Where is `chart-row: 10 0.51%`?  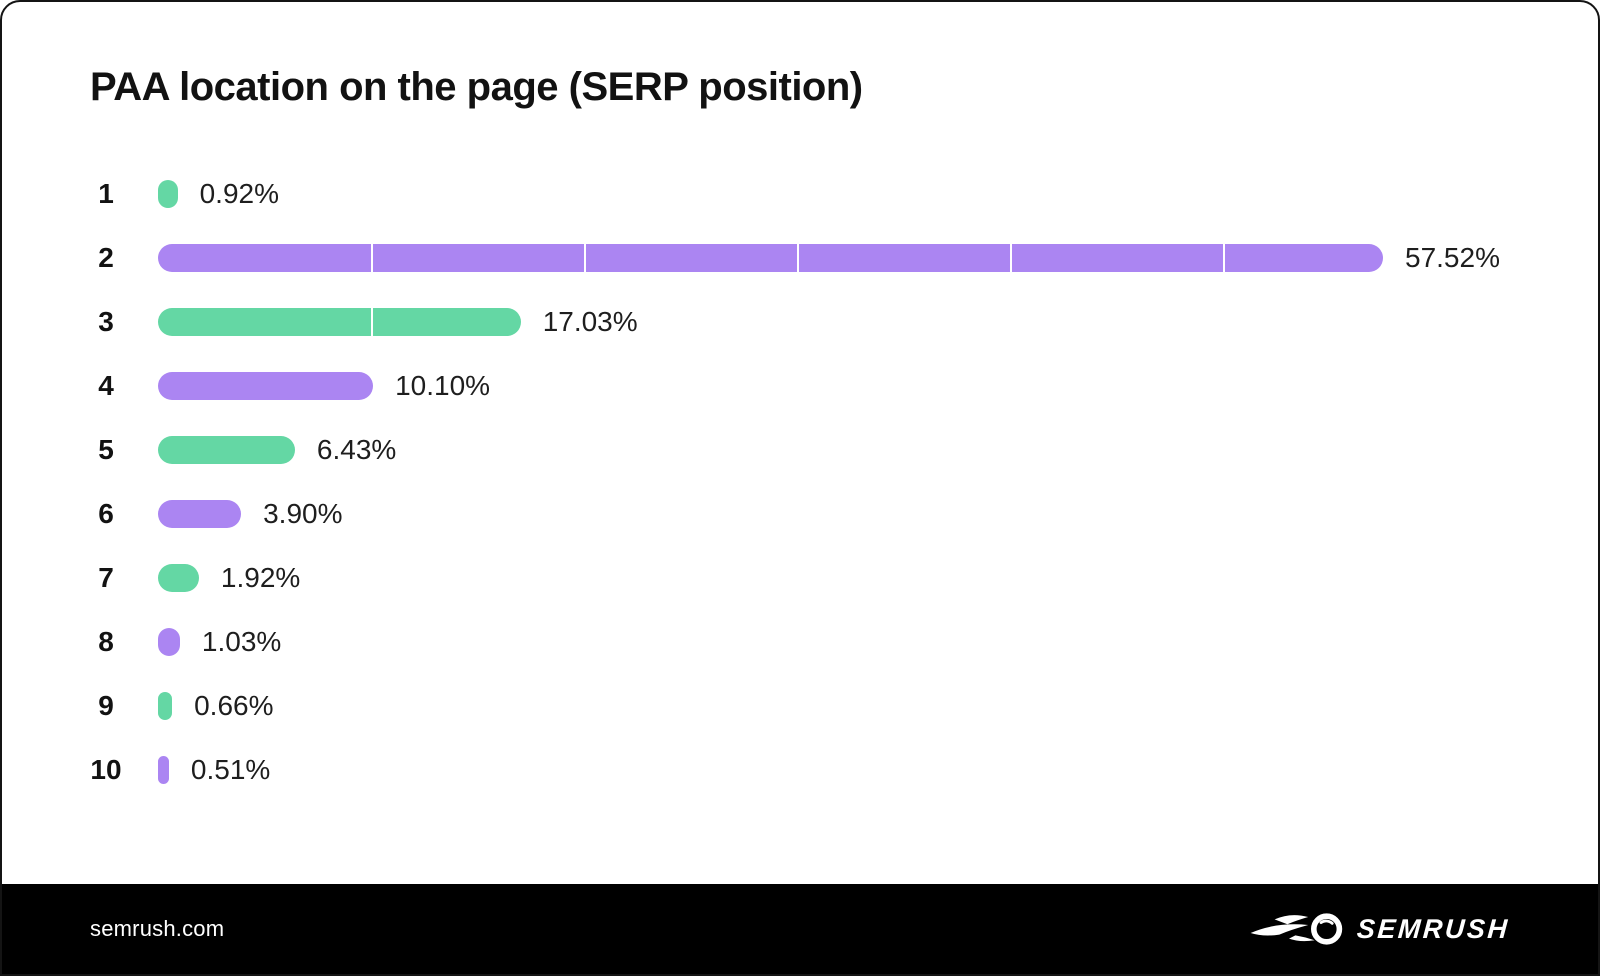 chart-row: 10 0.51% is located at coordinates (800, 770).